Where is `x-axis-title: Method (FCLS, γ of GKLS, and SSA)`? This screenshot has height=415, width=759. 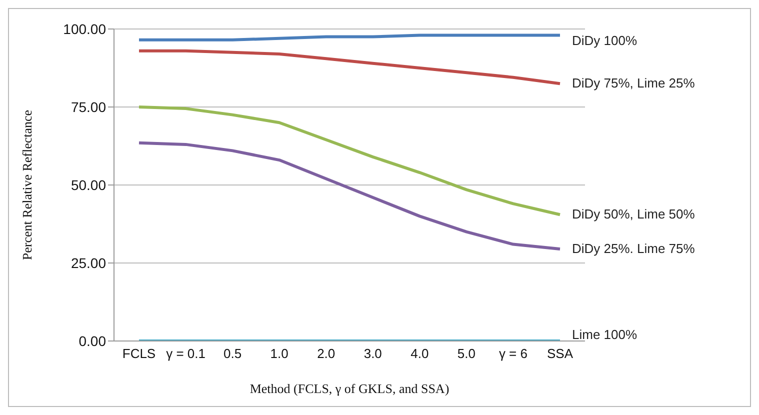 x-axis-title: Method (FCLS, γ of GKLS, and SSA) is located at coordinates (350, 388).